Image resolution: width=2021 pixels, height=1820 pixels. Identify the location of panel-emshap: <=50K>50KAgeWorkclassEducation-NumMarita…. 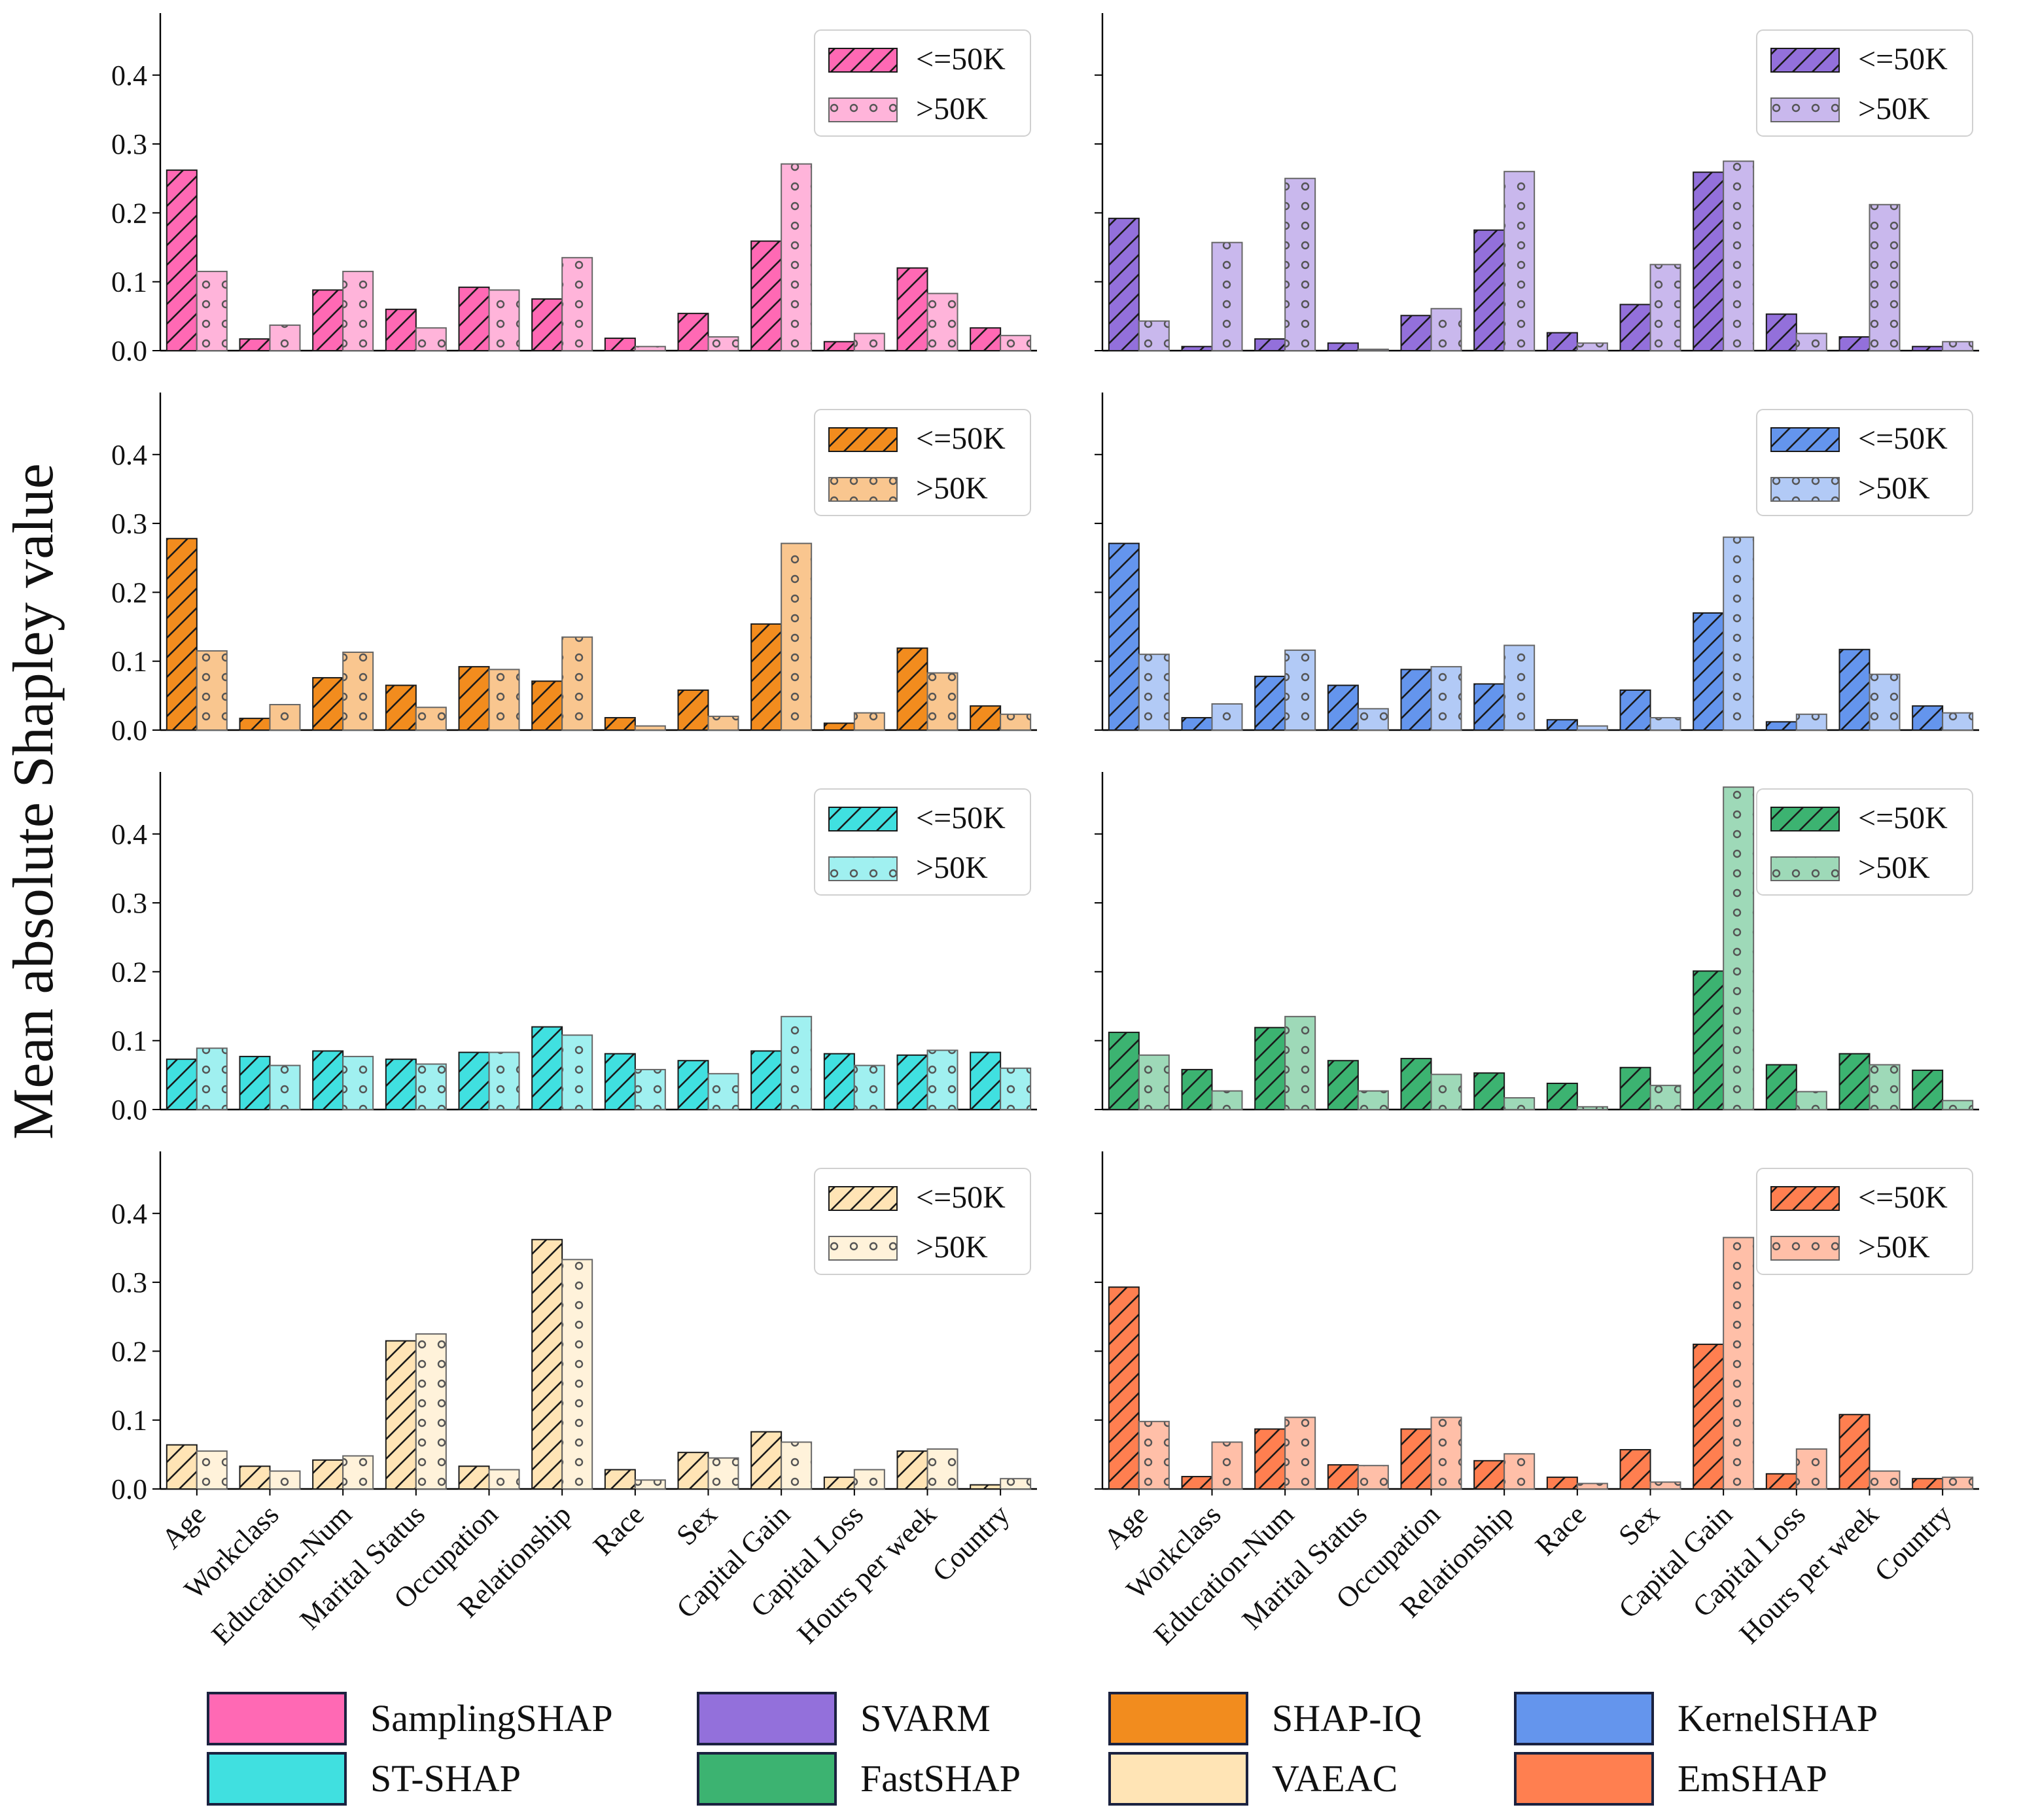
(1537, 1401).